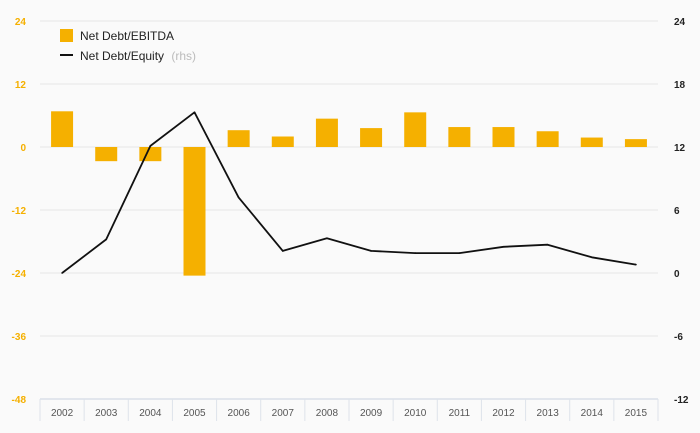 This screenshot has width=700, height=433. Describe the element at coordinates (150, 413) in the screenshot. I see `x-tick-label: 2004` at that location.